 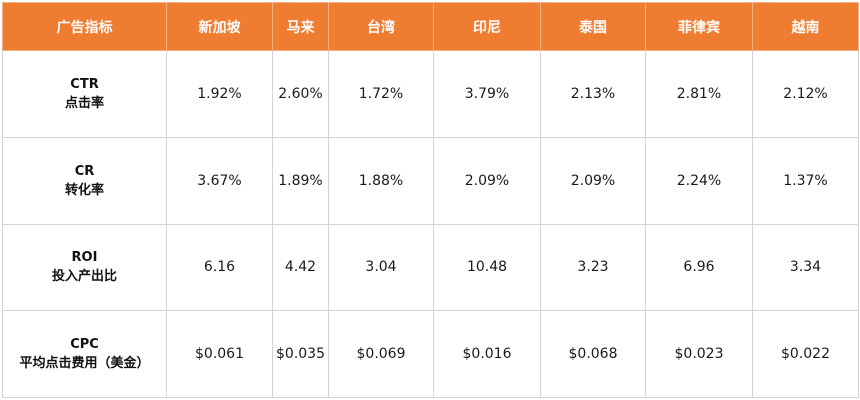 What do you see at coordinates (805, 180) in the screenshot?
I see `value-cell: 1.37%` at bounding box center [805, 180].